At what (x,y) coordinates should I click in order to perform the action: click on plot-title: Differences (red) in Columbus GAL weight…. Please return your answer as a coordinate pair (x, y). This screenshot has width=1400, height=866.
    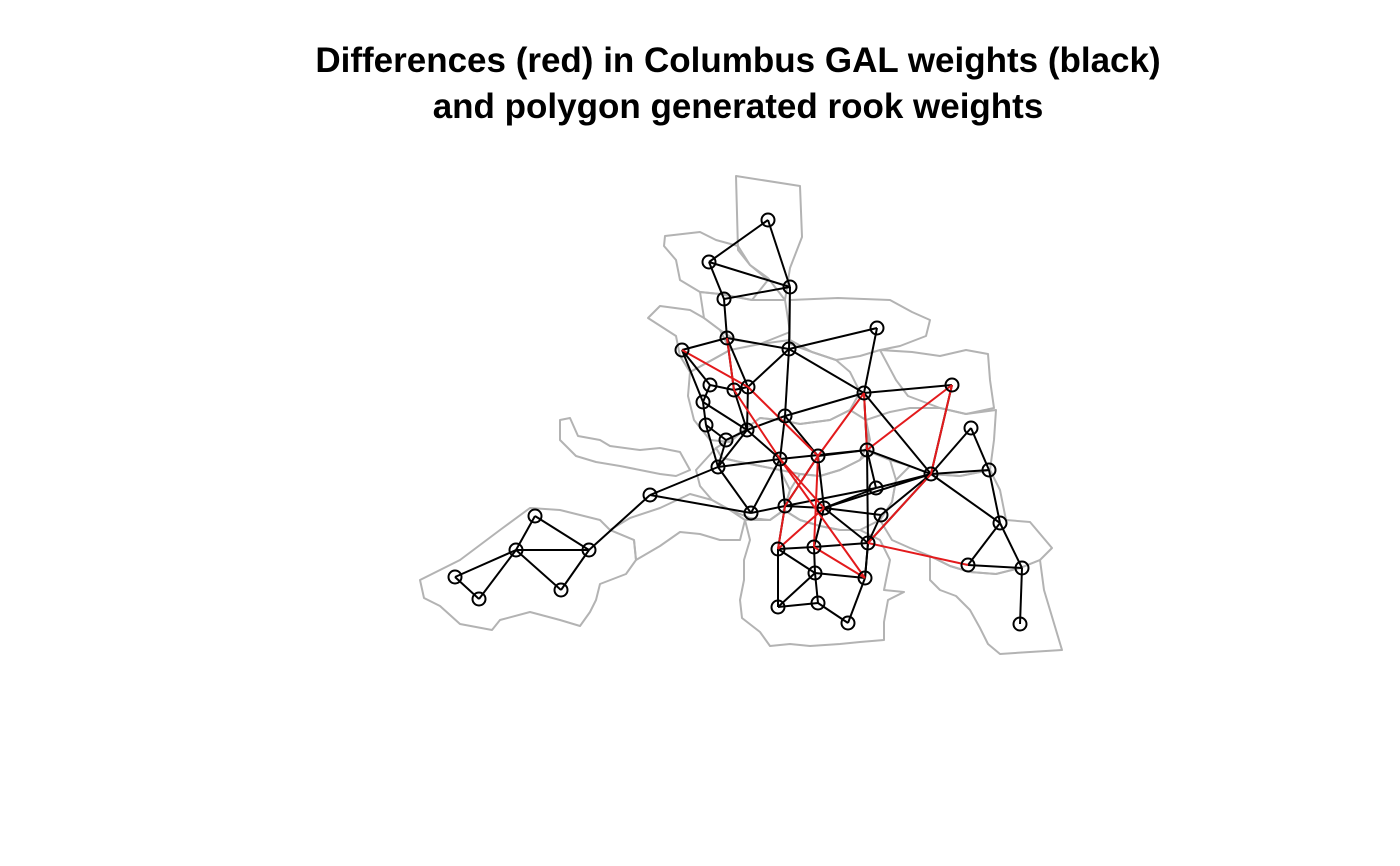
    Looking at the image, I should click on (700, 84).